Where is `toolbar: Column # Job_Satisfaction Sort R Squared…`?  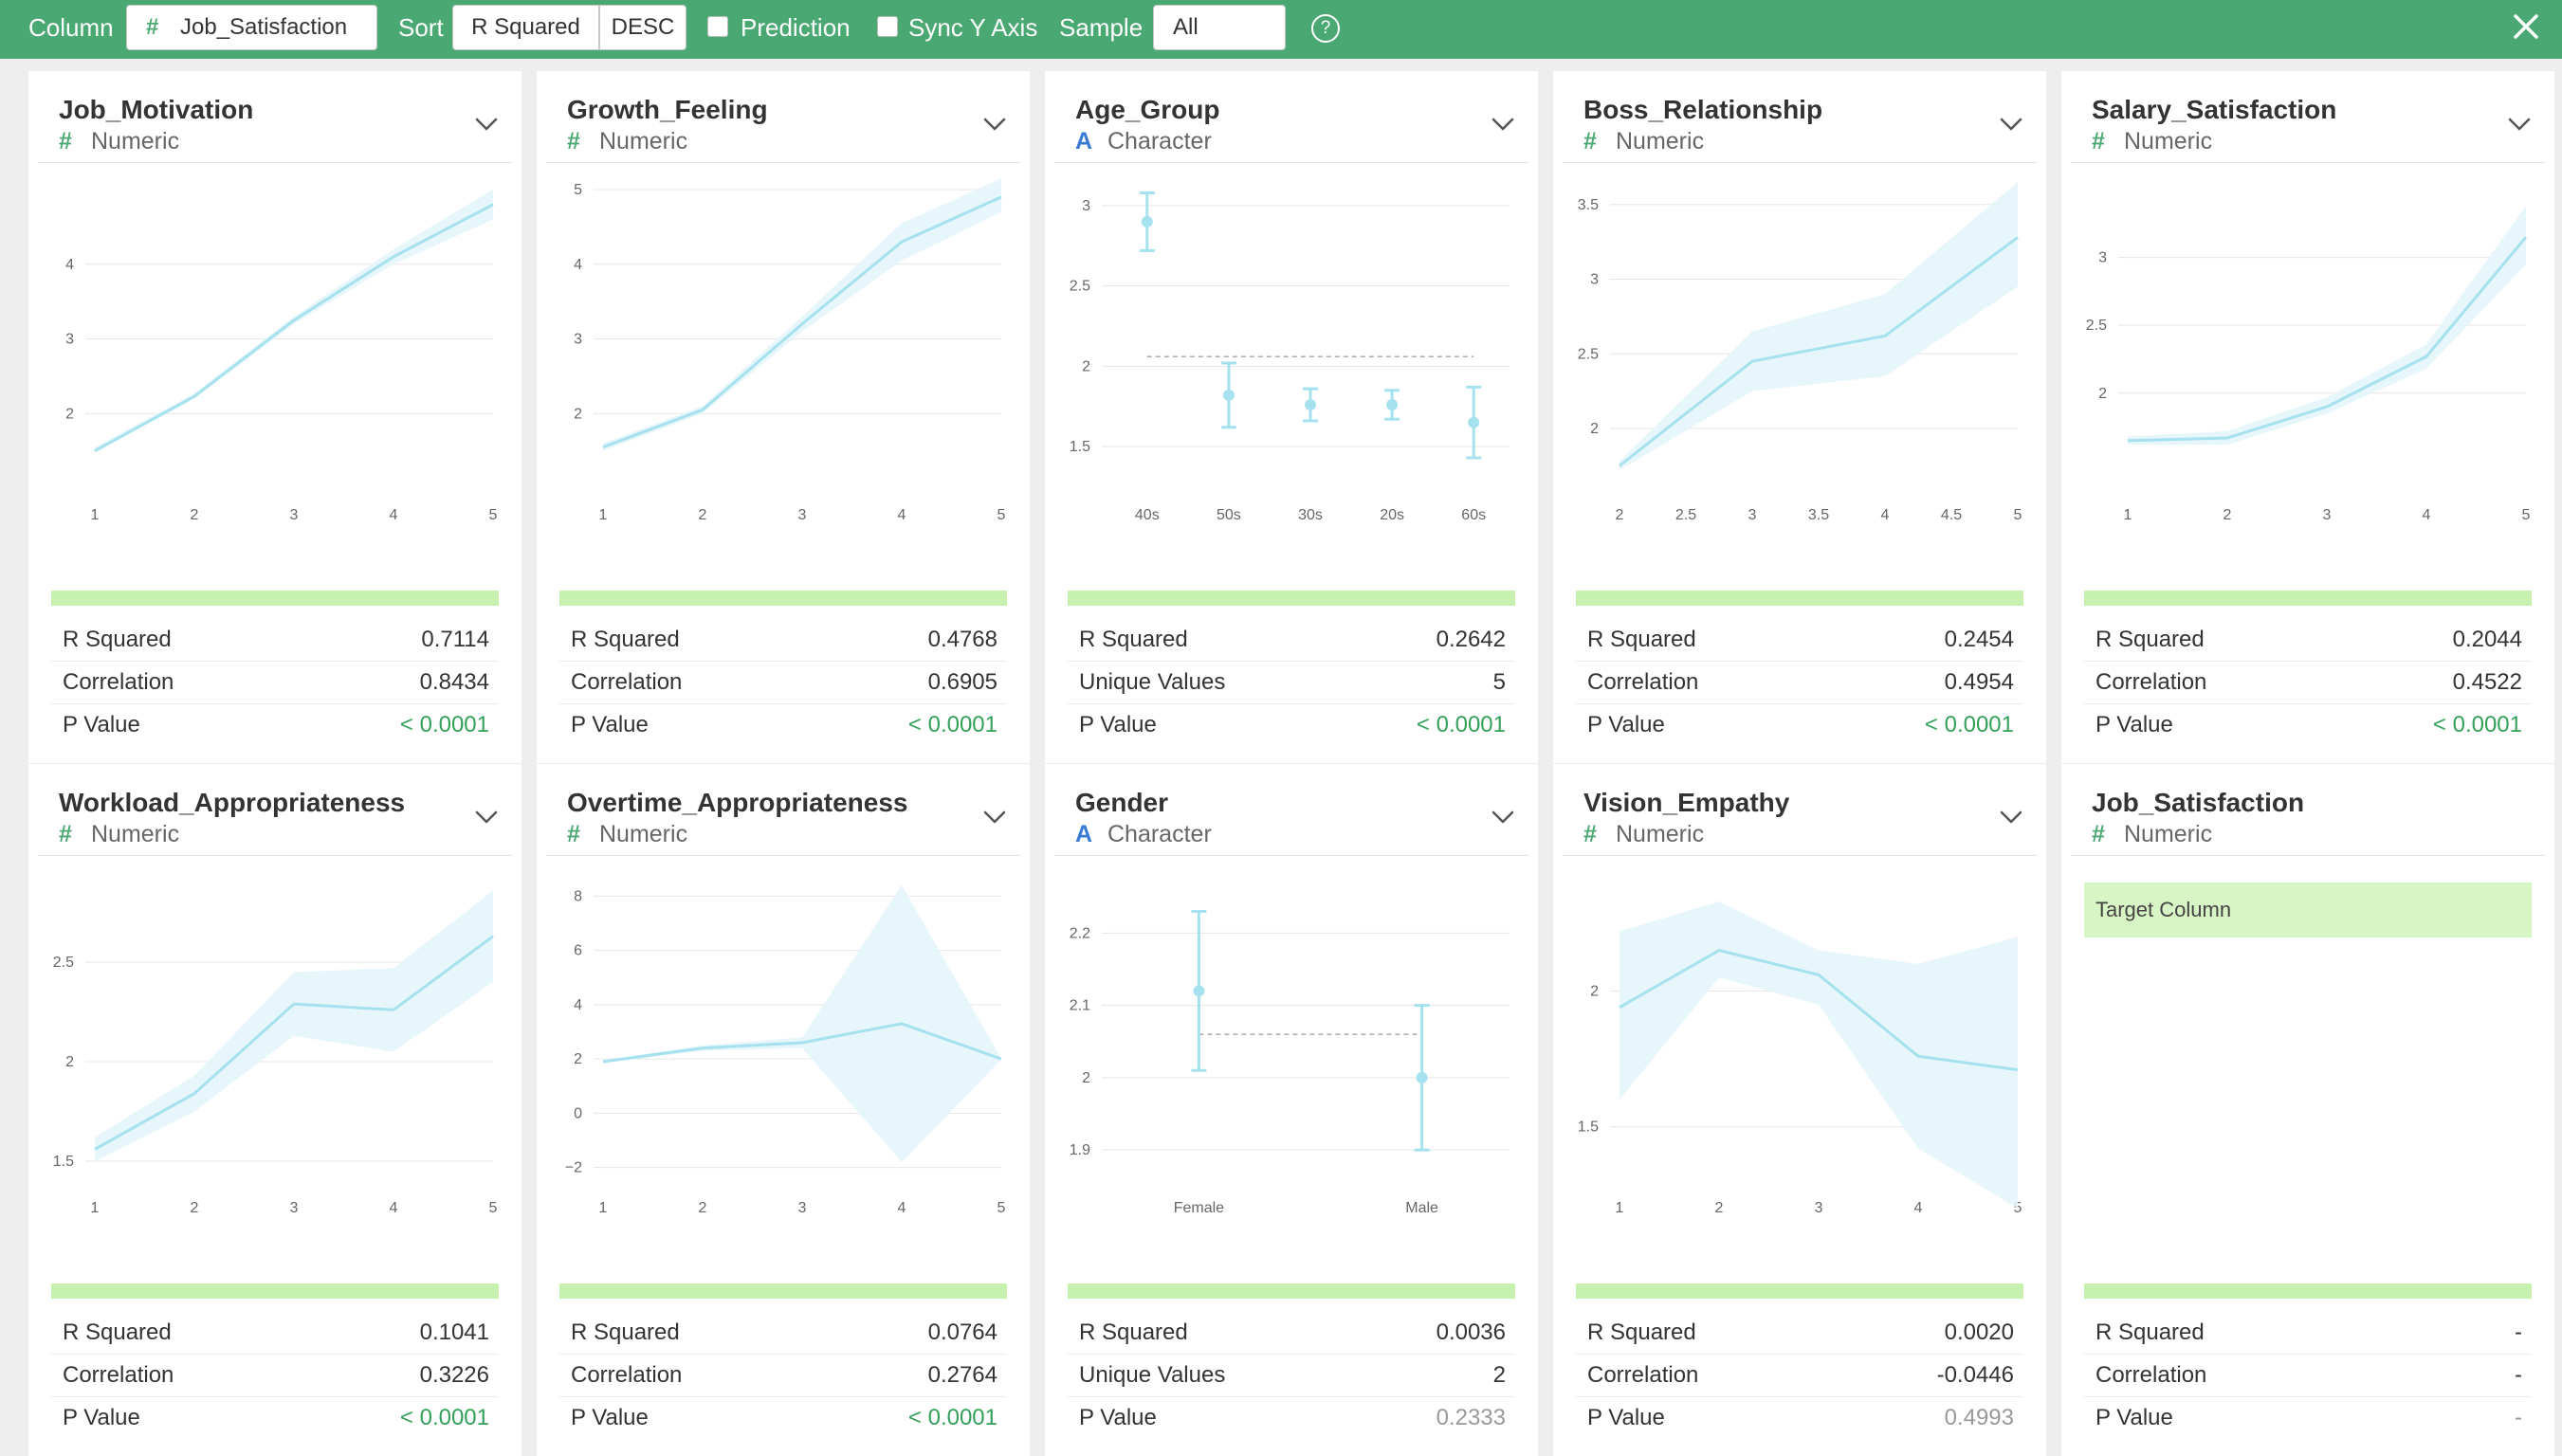
toolbar: Column # Job_Satisfaction Sort R Squared… is located at coordinates (1281, 29).